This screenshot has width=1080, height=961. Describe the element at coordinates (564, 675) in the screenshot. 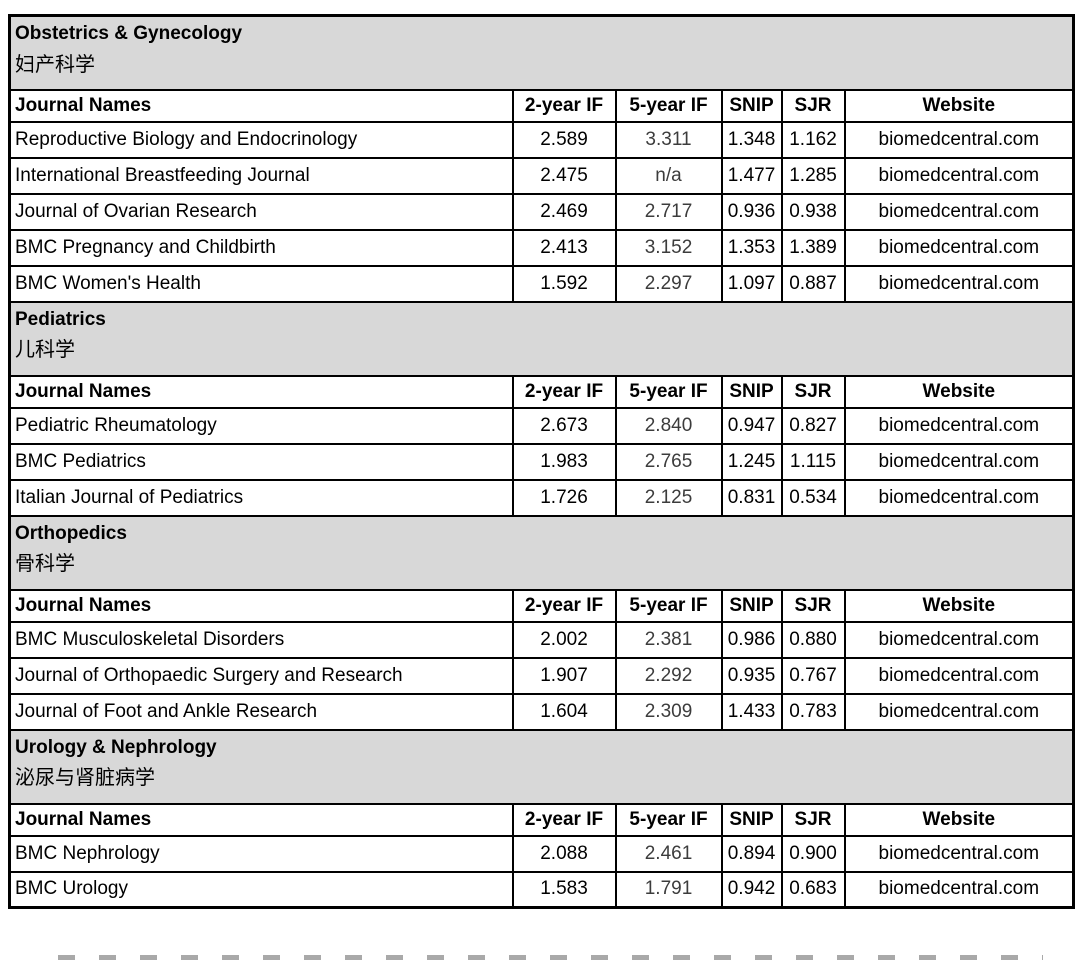

I see `if2-cell: 1.907` at that location.